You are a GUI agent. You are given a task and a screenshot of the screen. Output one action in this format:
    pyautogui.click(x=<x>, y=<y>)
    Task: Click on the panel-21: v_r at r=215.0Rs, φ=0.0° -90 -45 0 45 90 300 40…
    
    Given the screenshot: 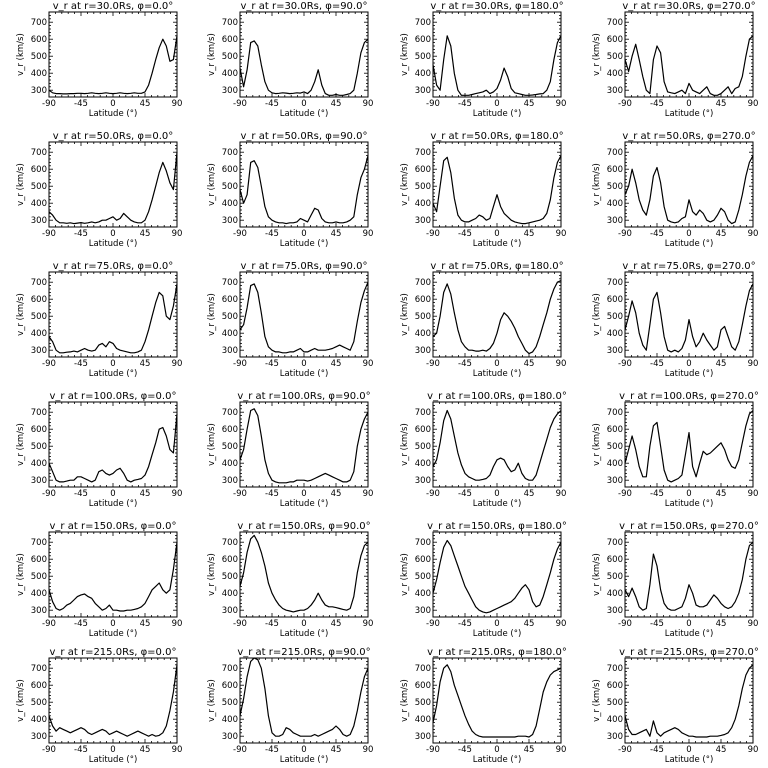 What is the action you would take?
    pyautogui.click(x=99, y=706)
    